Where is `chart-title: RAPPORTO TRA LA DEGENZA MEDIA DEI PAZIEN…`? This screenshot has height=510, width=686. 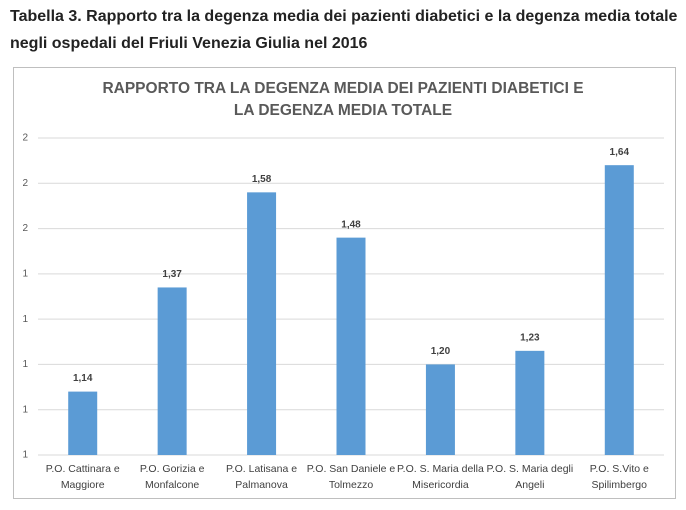 chart-title: RAPPORTO TRA LA DEGENZA MEDIA DEI PAZIEN… is located at coordinates (343, 99).